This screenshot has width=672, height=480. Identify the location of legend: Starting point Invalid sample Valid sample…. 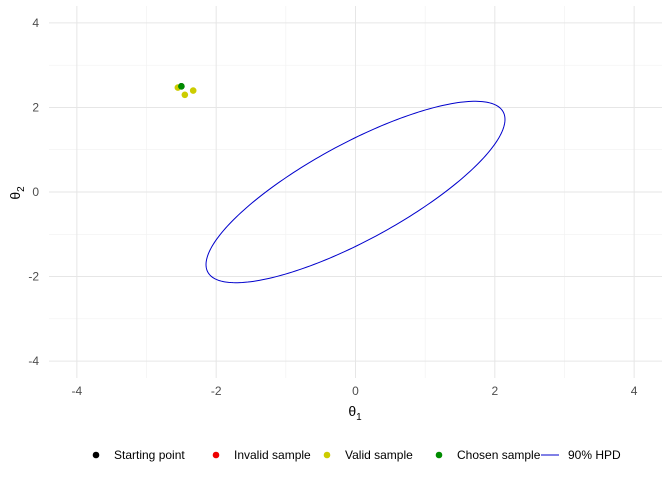
(356, 455).